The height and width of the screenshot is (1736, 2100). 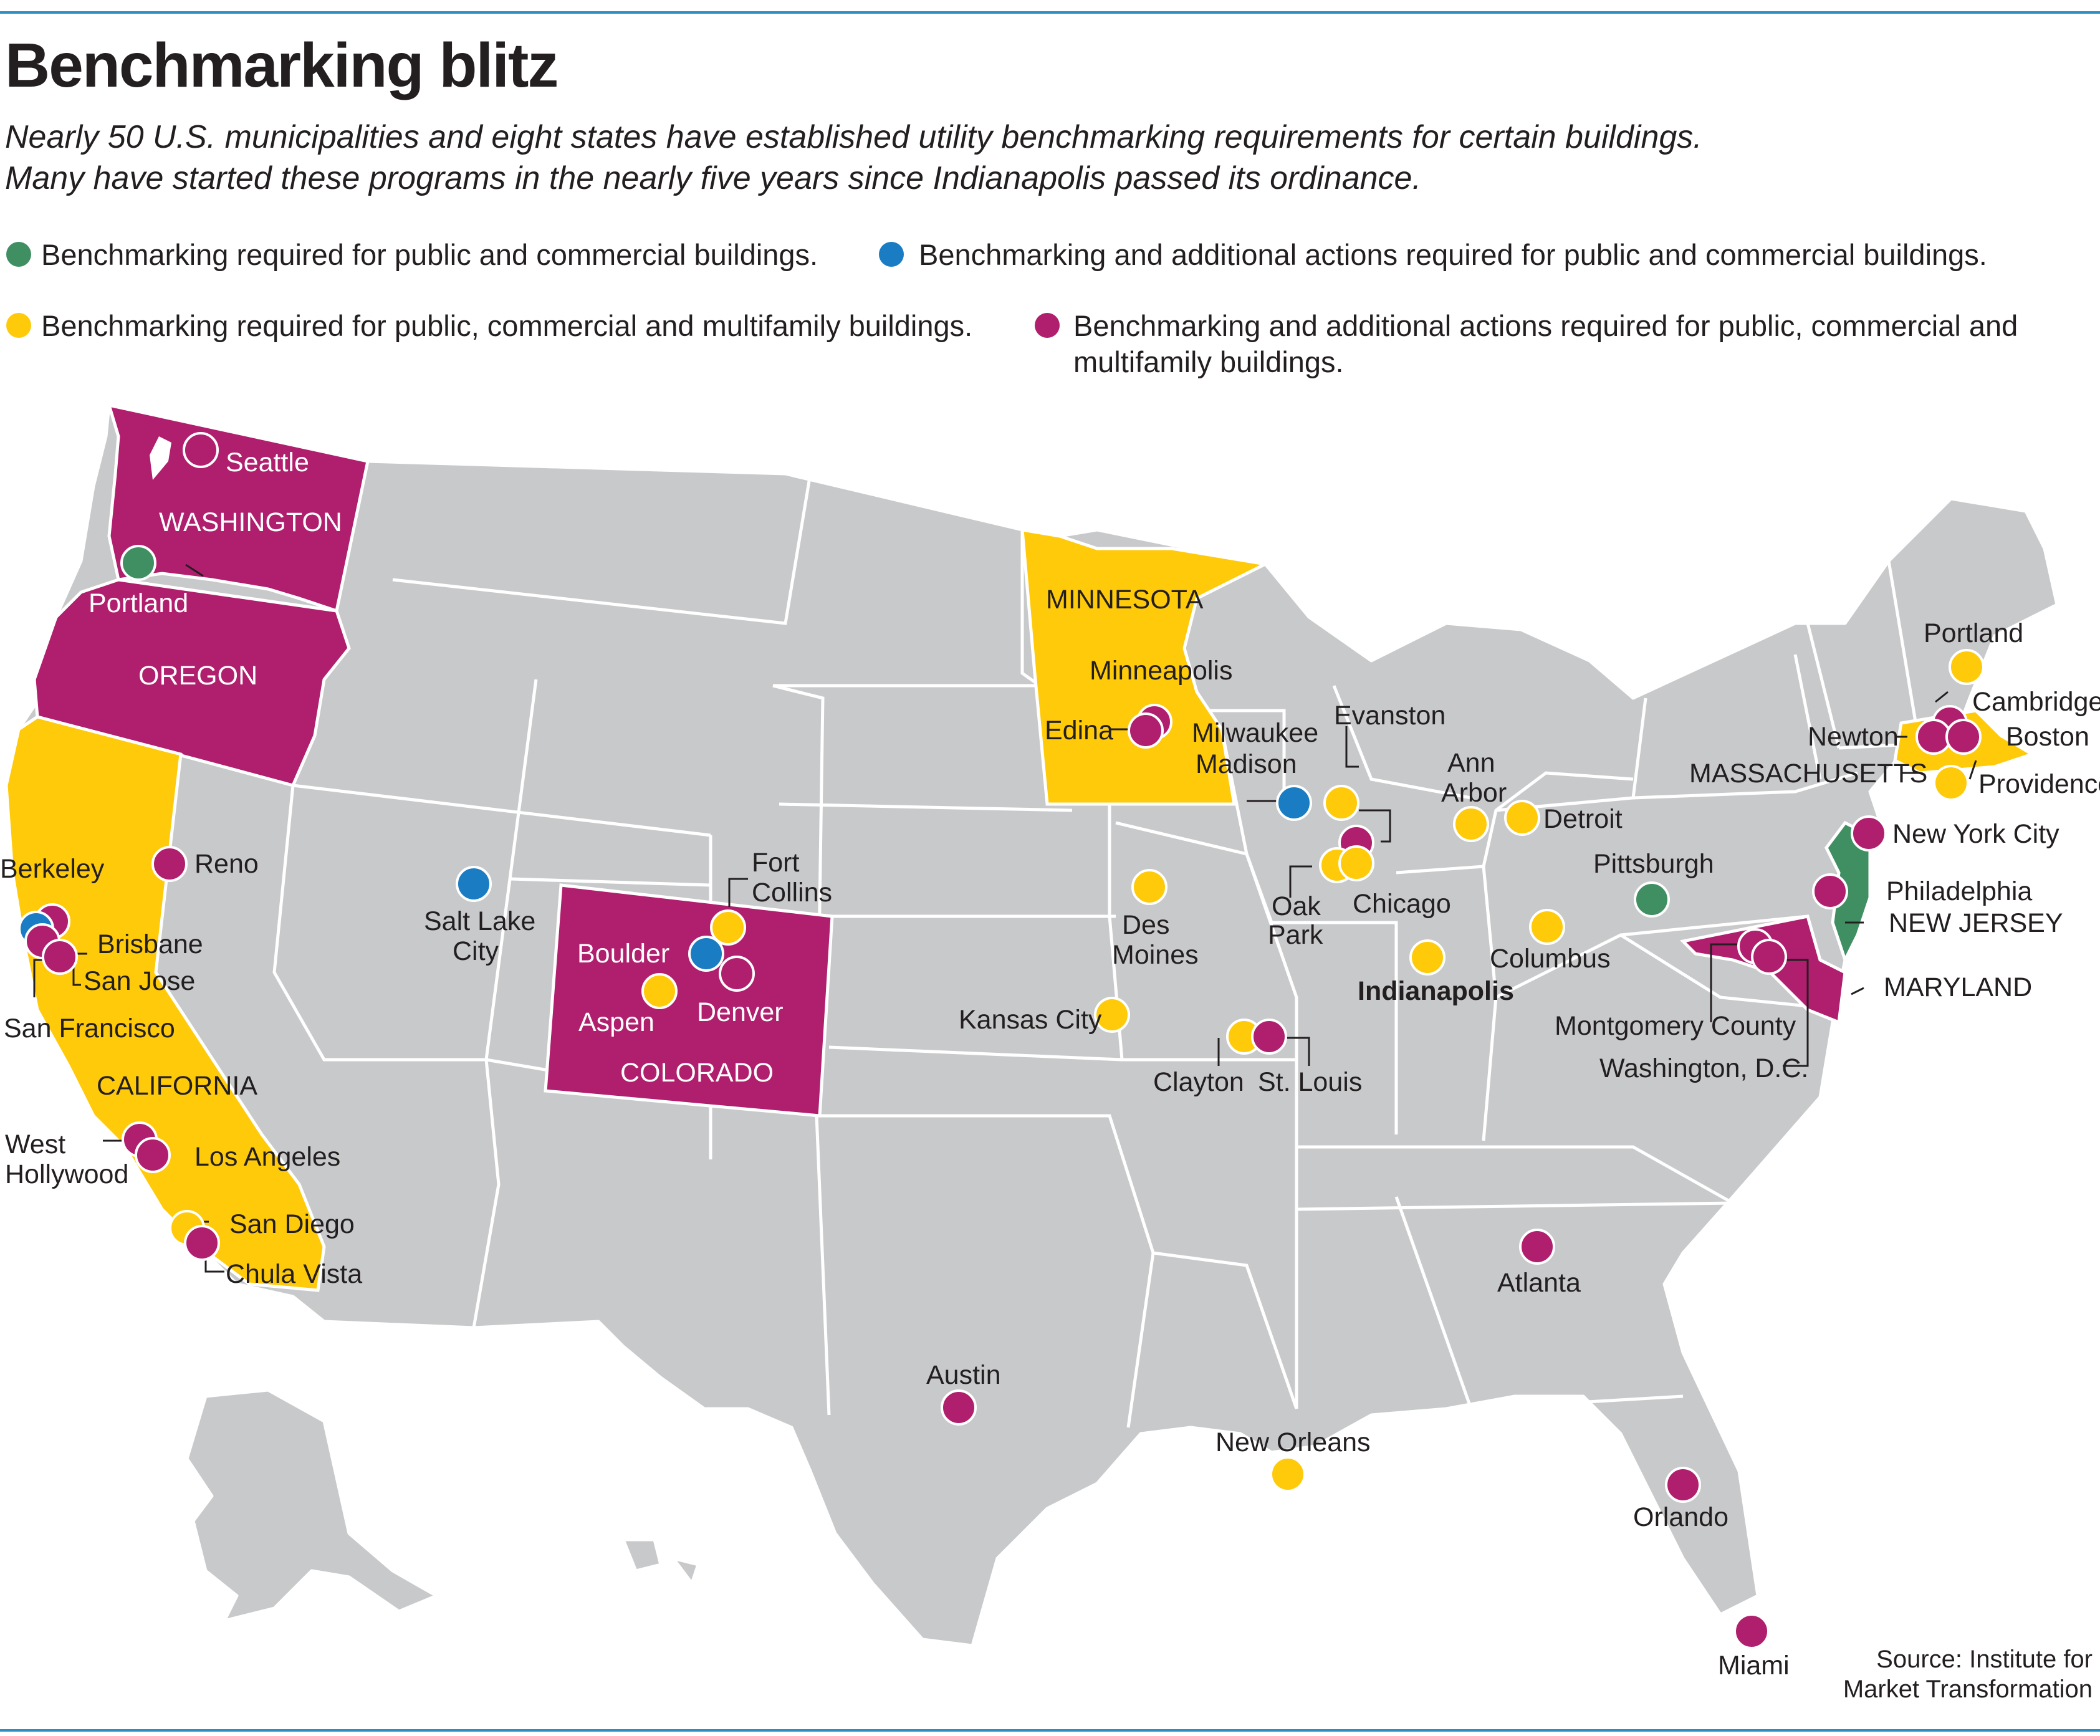 What do you see at coordinates (697, 1073) in the screenshot?
I see `state-label-colorado: COLORADO` at bounding box center [697, 1073].